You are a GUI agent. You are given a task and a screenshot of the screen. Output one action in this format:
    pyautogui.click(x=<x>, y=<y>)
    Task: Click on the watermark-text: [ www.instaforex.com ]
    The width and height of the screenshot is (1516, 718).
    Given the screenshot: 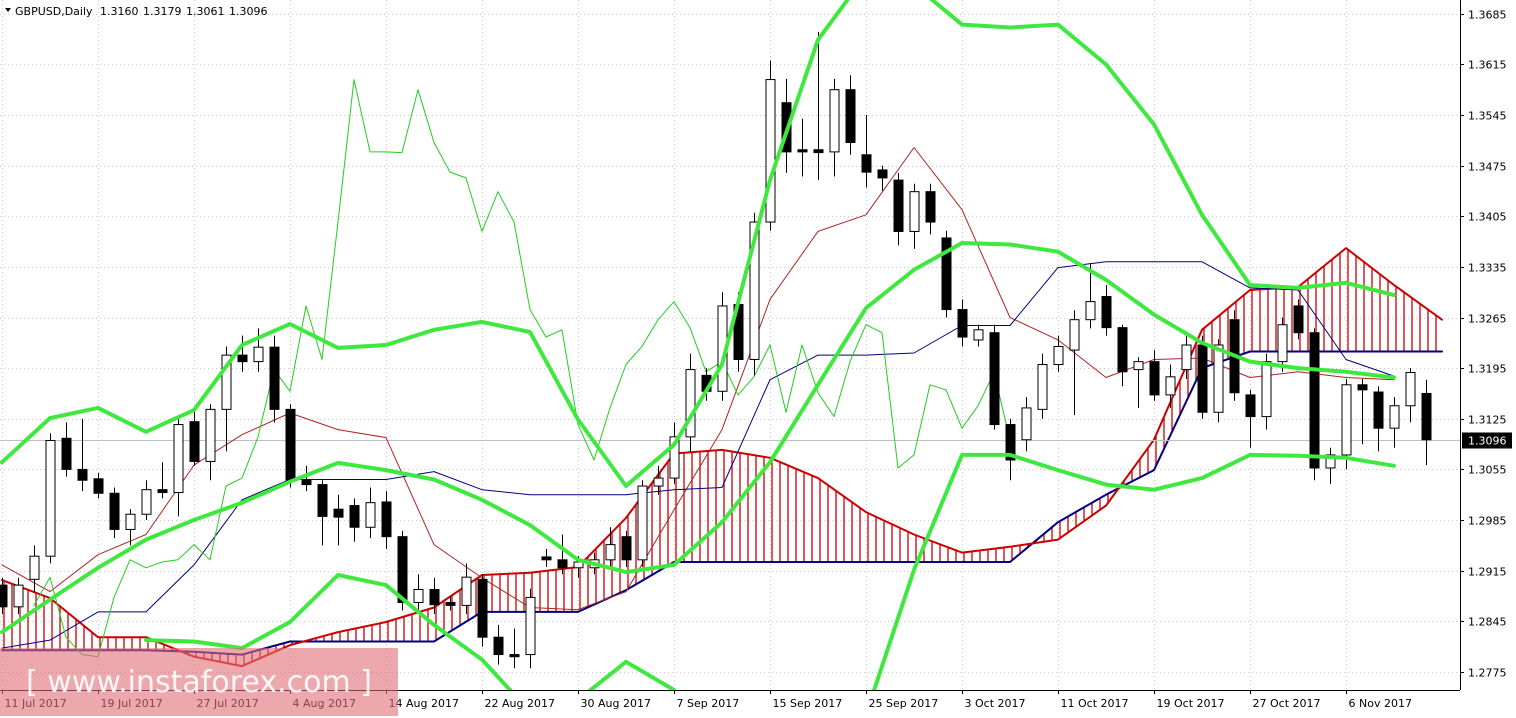 What is the action you would take?
    pyautogui.click(x=199, y=682)
    